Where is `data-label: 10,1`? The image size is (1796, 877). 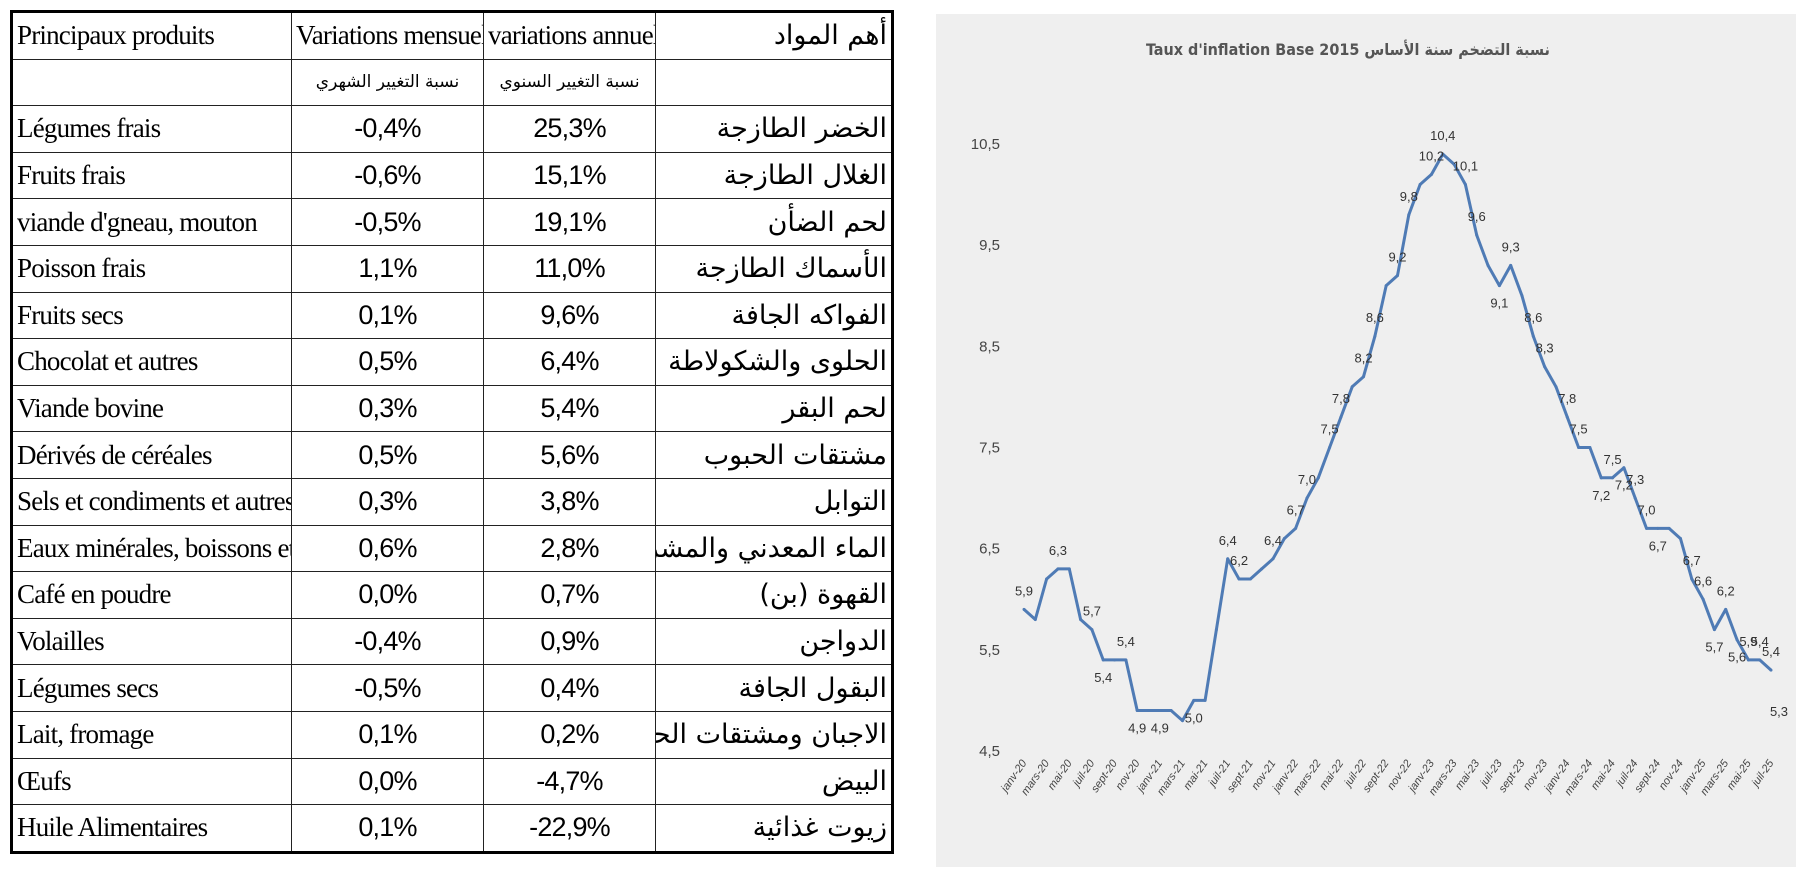
data-label: 10,1 is located at coordinates (1465, 165).